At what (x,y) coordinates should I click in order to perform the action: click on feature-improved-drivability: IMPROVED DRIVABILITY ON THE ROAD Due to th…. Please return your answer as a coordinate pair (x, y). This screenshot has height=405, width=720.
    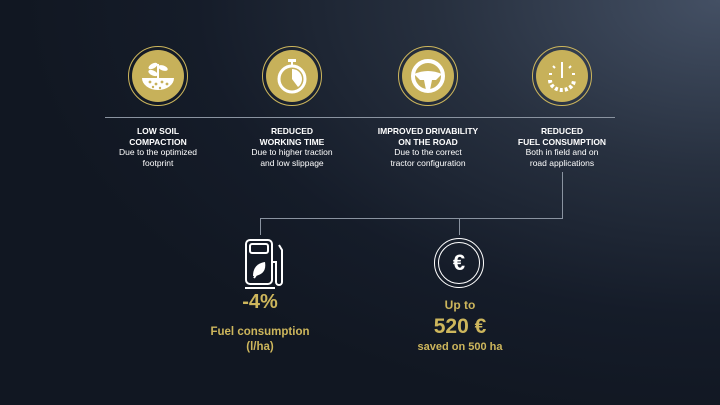
    Looking at the image, I should click on (428, 107).